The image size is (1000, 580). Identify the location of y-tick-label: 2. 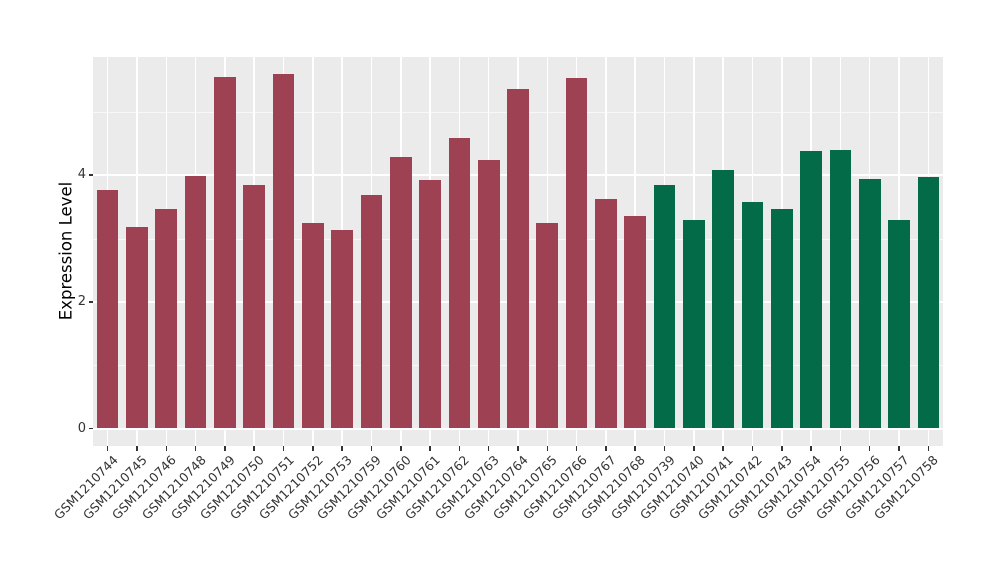
(81, 301).